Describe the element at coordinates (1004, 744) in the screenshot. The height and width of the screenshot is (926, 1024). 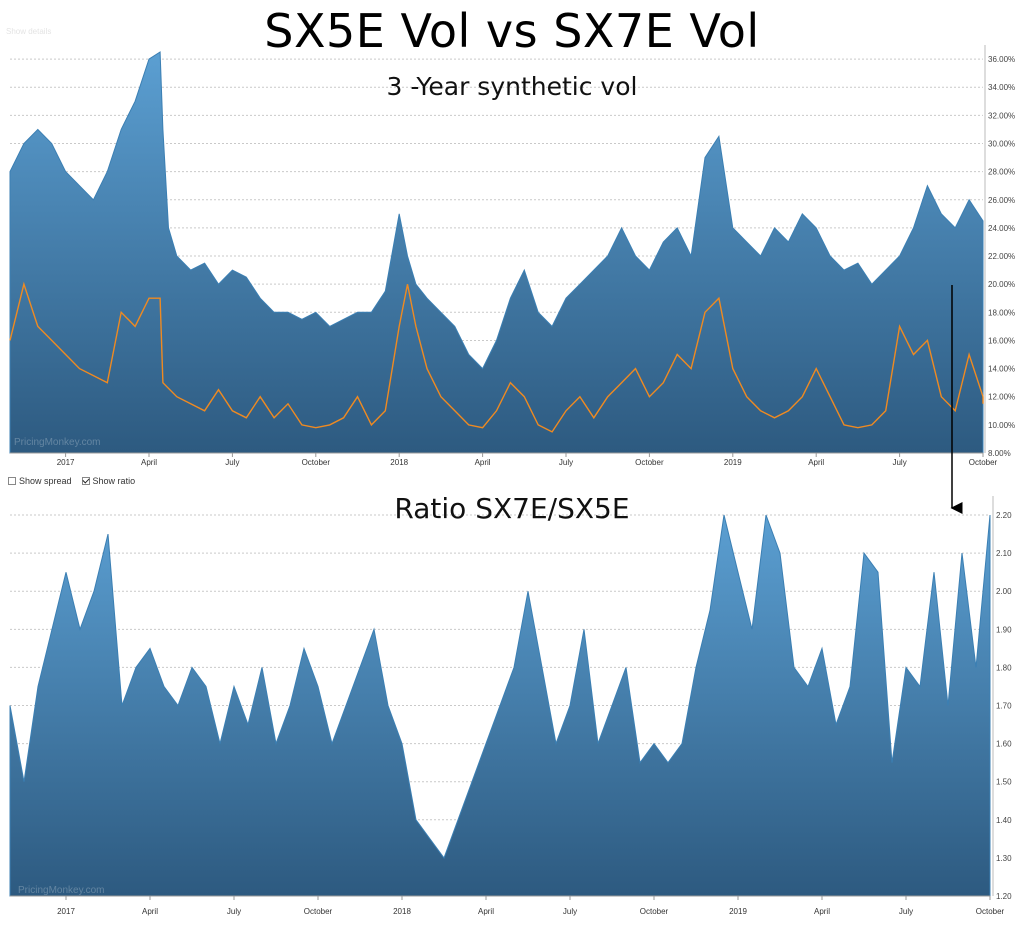
I see `y-tick-label: 1.60` at that location.